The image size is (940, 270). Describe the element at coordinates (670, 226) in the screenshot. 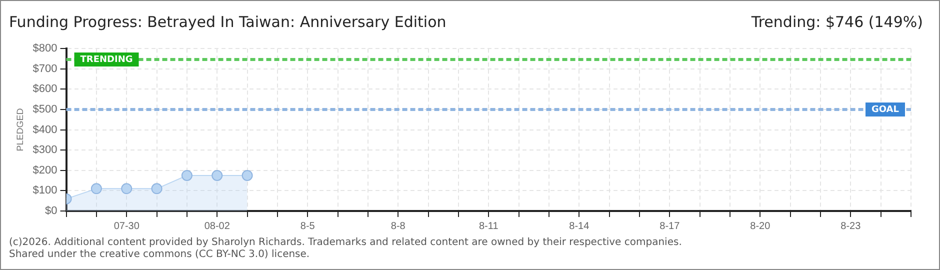

I see `x-tick-label: 8-17` at that location.